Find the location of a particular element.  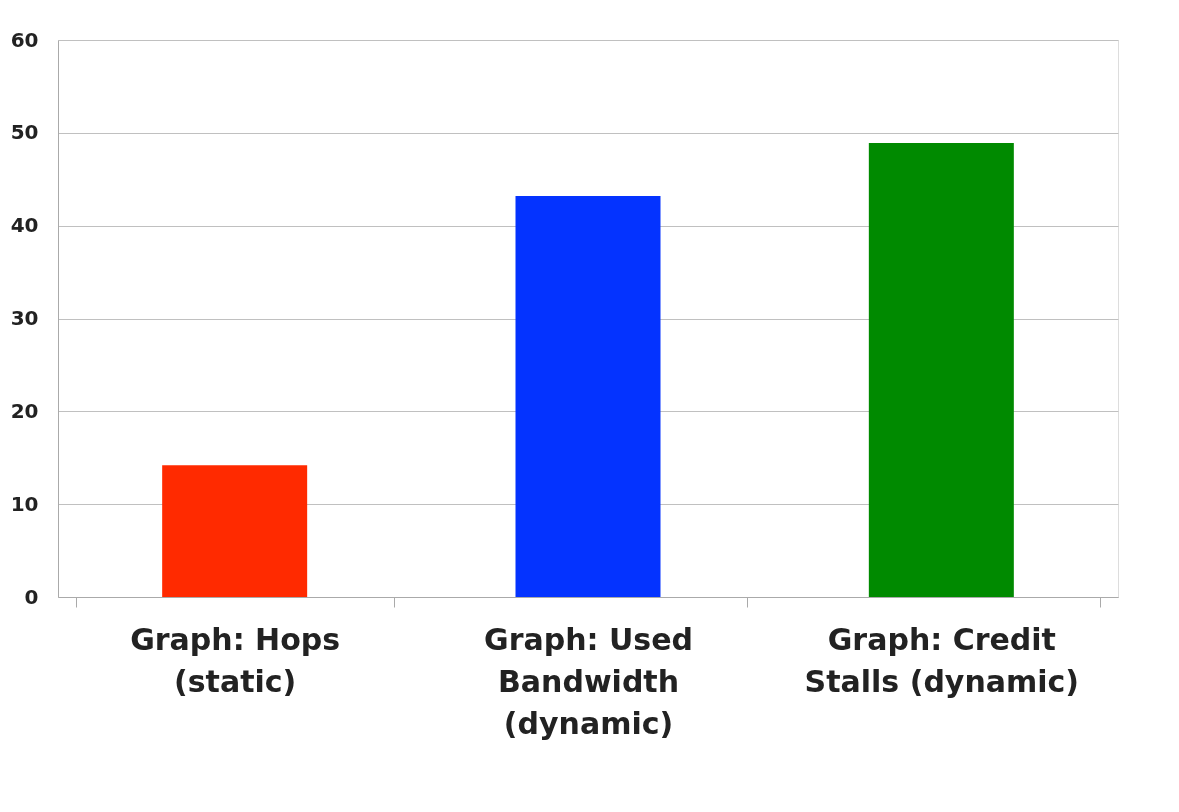

y-tick-label: 50 is located at coordinates (24, 132).